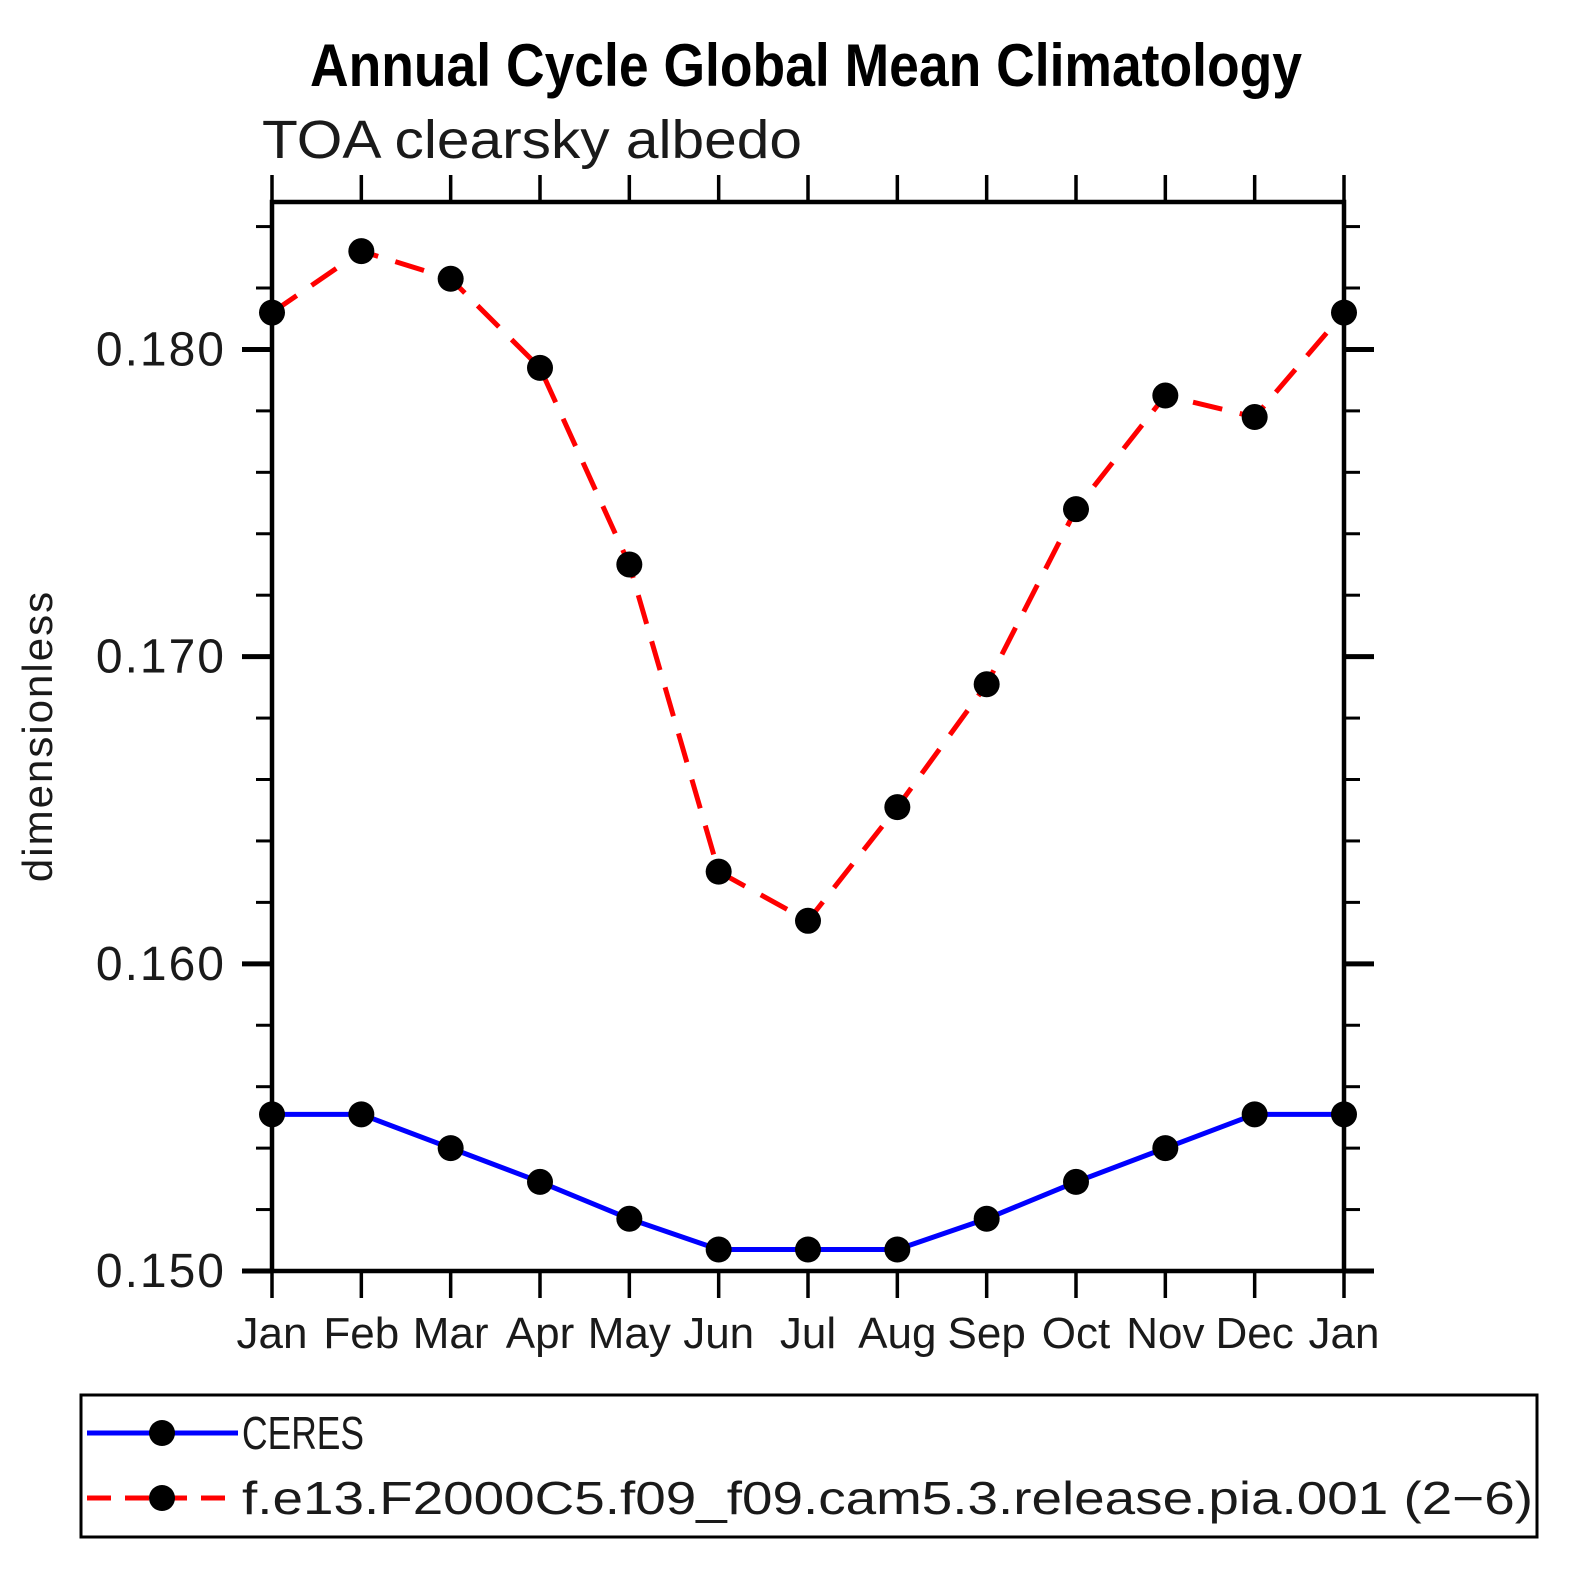  I want to click on x-tick-label: Oct, so click(1076, 1333).